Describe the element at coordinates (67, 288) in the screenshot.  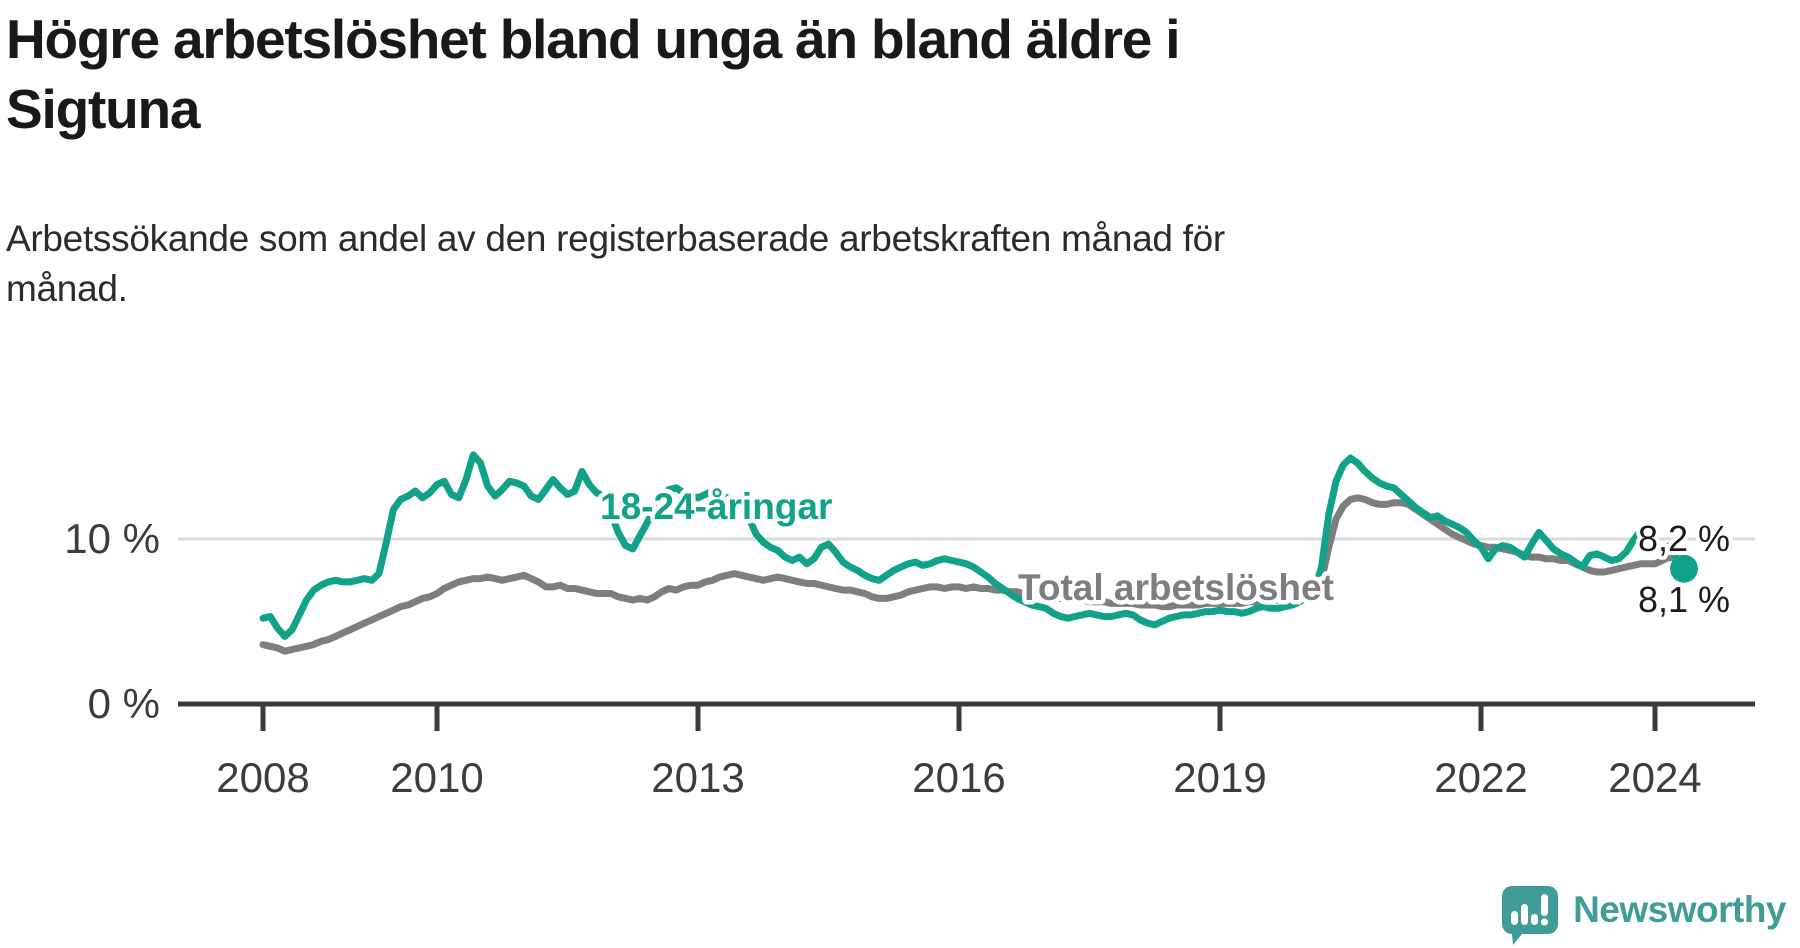
I see `subtitle-line-2: månad.` at that location.